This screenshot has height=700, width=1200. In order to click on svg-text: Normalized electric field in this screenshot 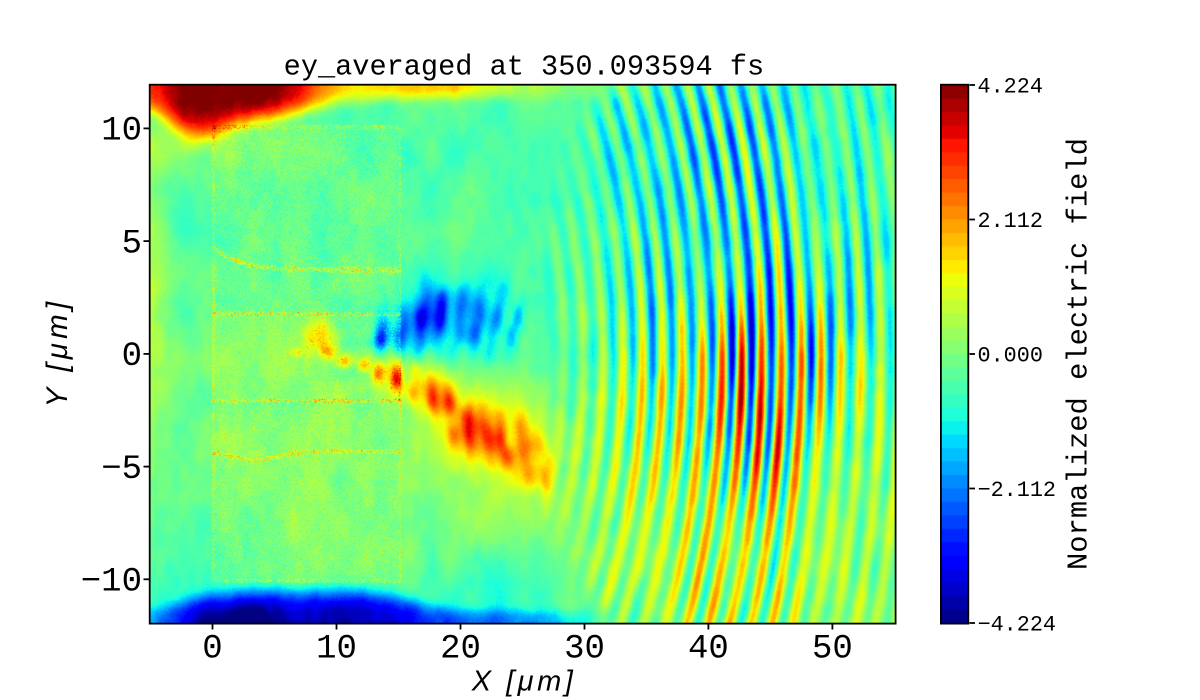, I will do `click(1079, 354)`.